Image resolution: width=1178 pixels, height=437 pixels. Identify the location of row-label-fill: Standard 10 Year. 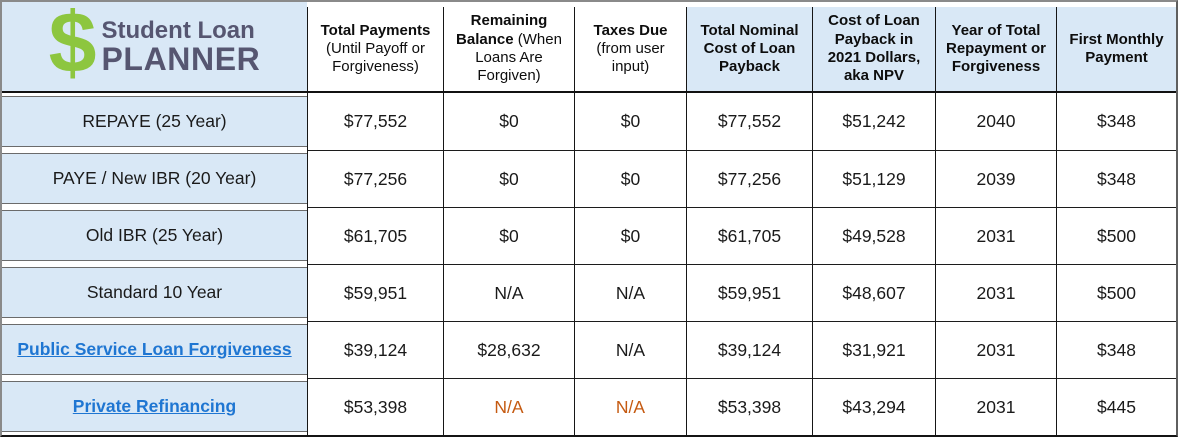
(154, 292).